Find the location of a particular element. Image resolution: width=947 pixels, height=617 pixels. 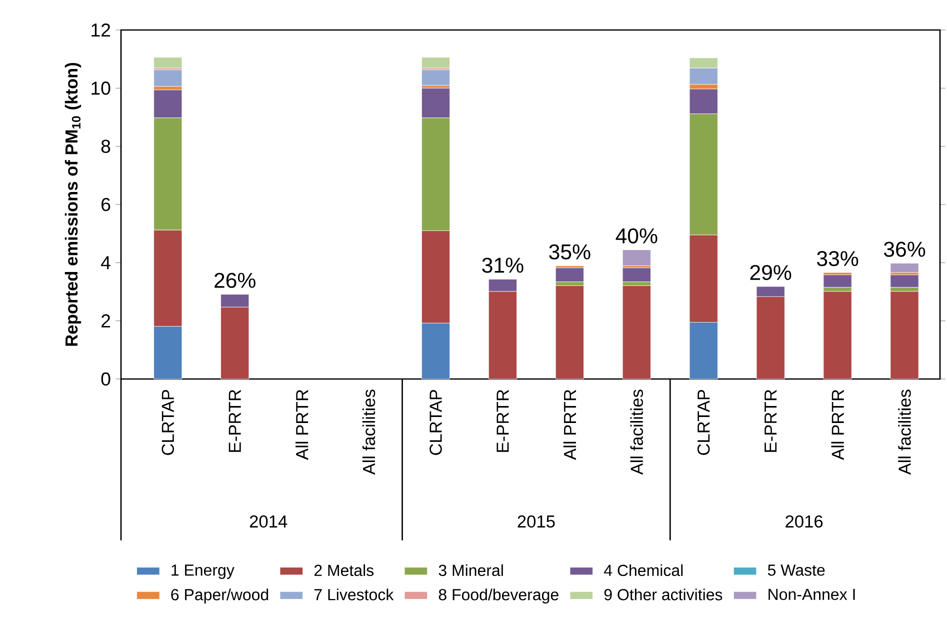

annotation: 40% is located at coordinates (637, 236).